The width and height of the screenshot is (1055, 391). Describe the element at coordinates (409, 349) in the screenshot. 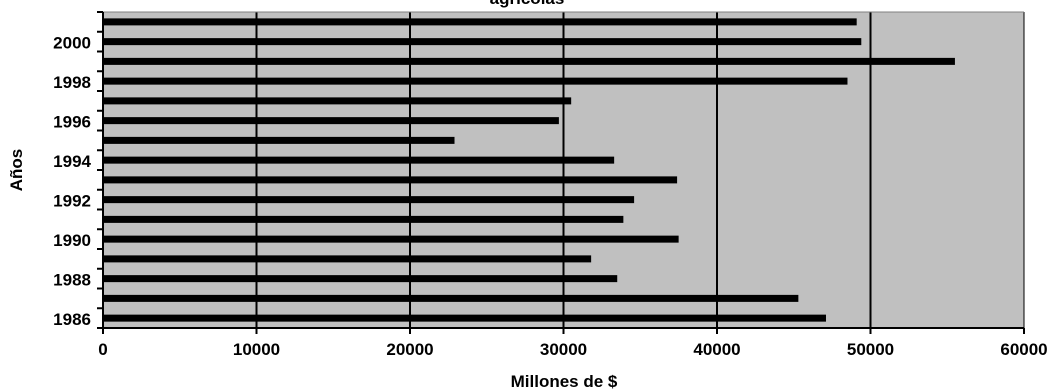

I see `x-tick-label: 20000` at that location.